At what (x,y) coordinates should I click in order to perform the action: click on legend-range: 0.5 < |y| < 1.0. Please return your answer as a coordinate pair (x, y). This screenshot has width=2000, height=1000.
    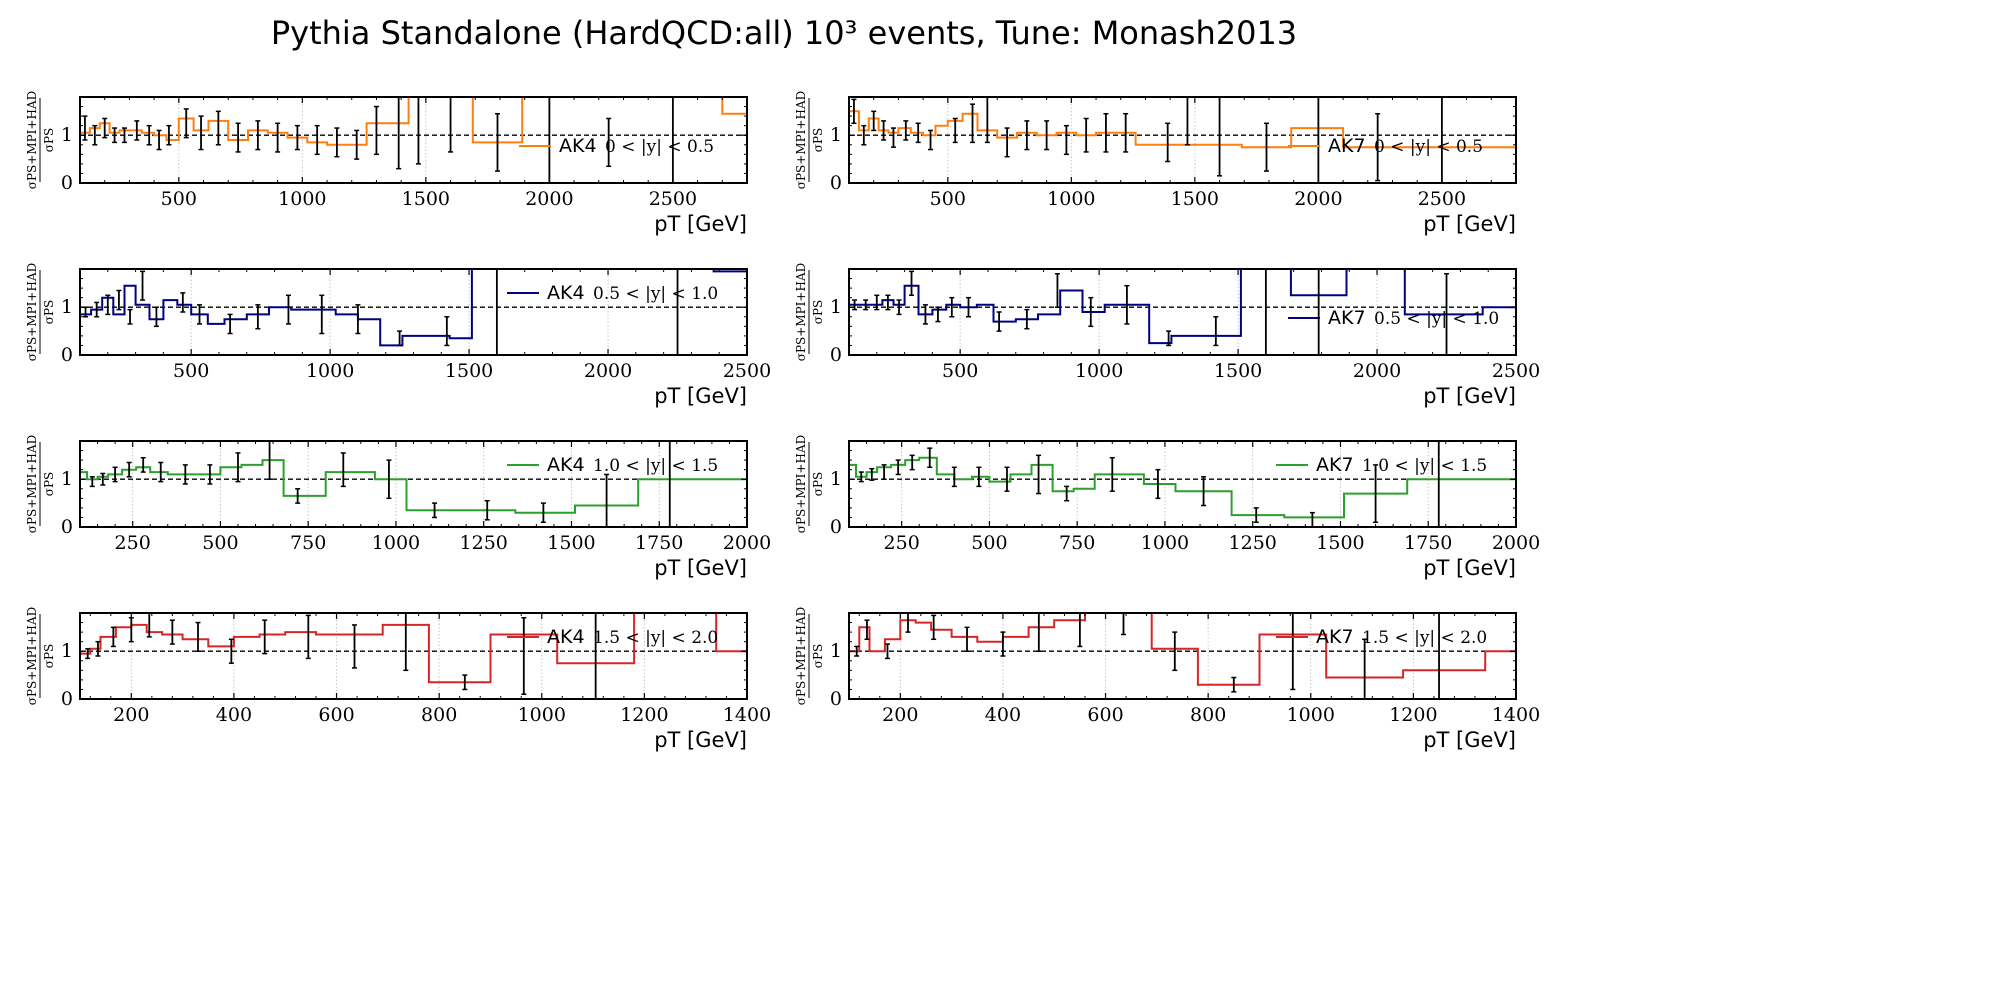
    Looking at the image, I should click on (1436, 319).